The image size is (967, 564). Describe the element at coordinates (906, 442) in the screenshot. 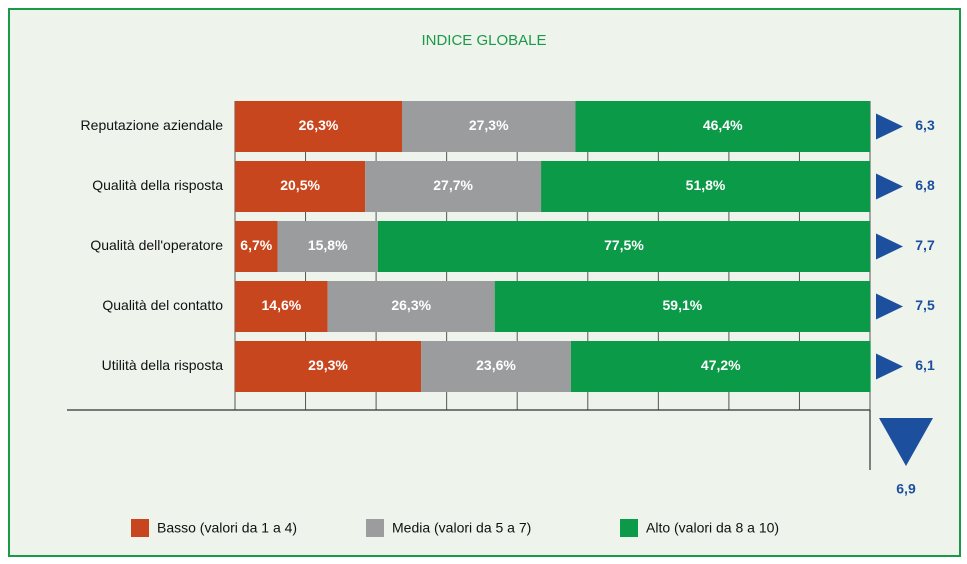

I see `overall-marker` at that location.